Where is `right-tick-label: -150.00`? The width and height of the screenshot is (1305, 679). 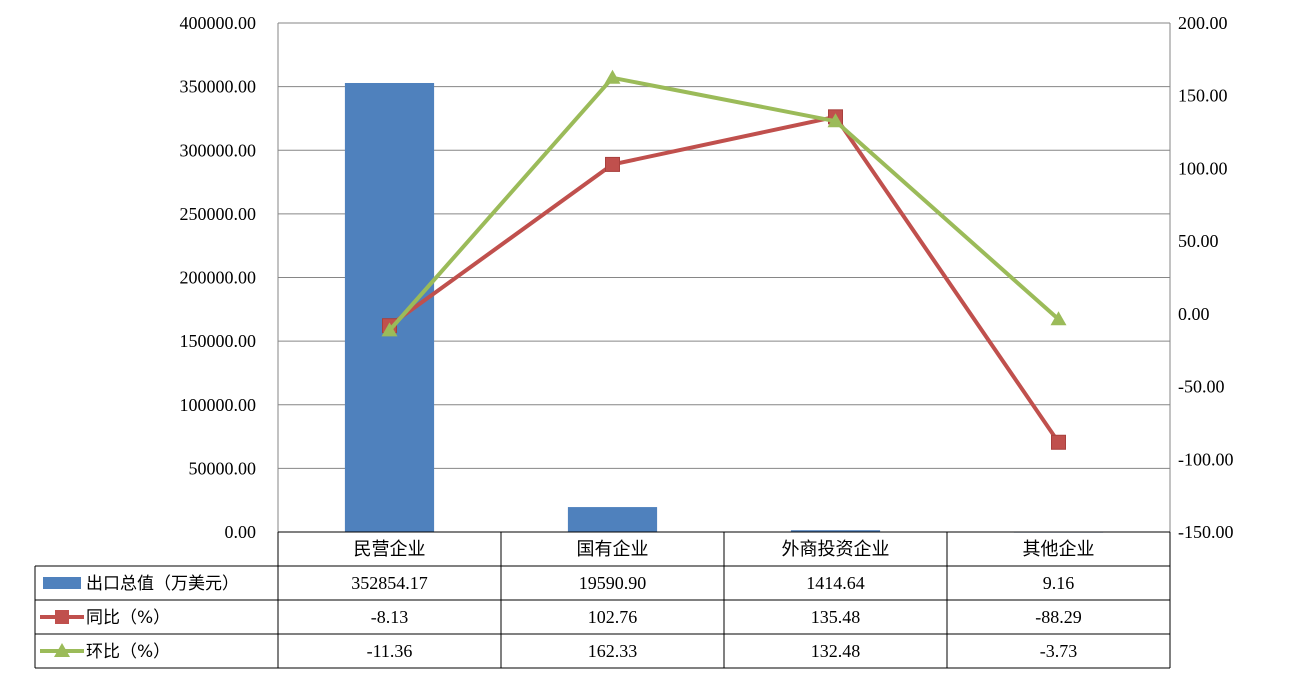 right-tick-label: -150.00 is located at coordinates (1206, 532).